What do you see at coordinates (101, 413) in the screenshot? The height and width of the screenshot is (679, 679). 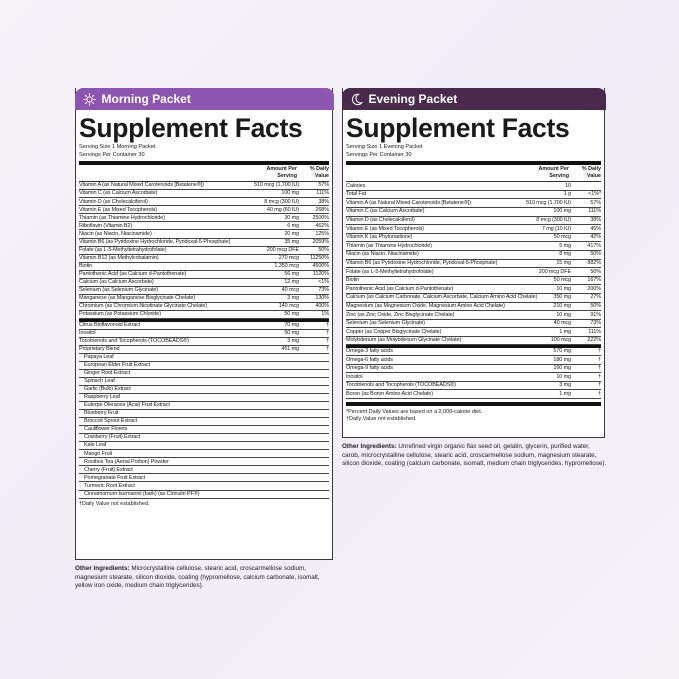 I see `nutrient-name: Blueberry Fruit` at bounding box center [101, 413].